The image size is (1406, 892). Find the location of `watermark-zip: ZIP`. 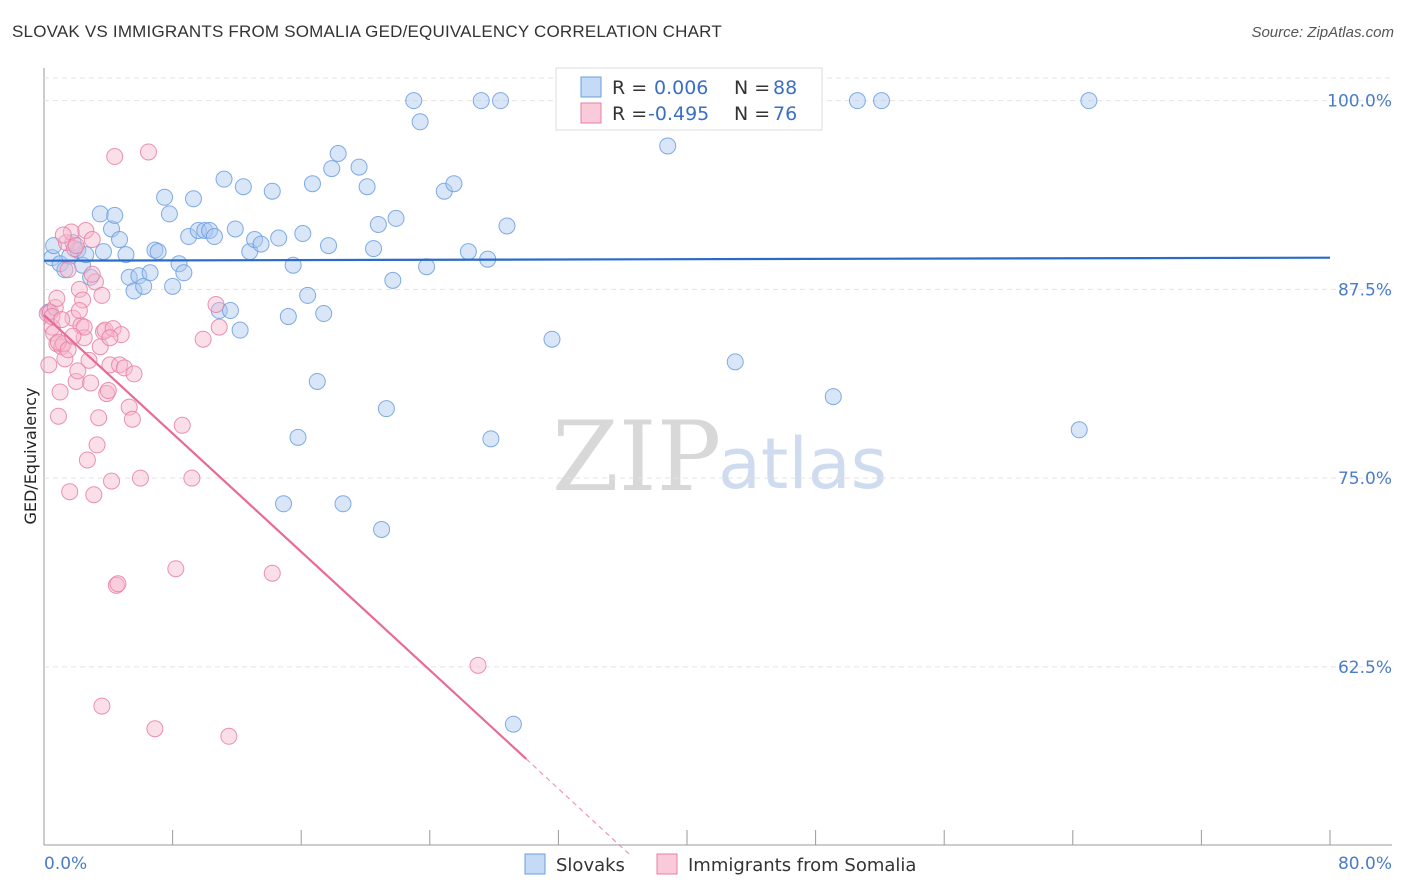

watermark-zip: ZIP is located at coordinates (636, 457).